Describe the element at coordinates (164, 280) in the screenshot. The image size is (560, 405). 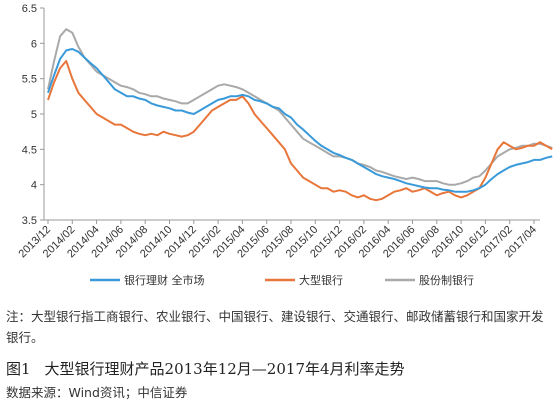
I see `legend-label-0: 银行理财 全市场` at that location.